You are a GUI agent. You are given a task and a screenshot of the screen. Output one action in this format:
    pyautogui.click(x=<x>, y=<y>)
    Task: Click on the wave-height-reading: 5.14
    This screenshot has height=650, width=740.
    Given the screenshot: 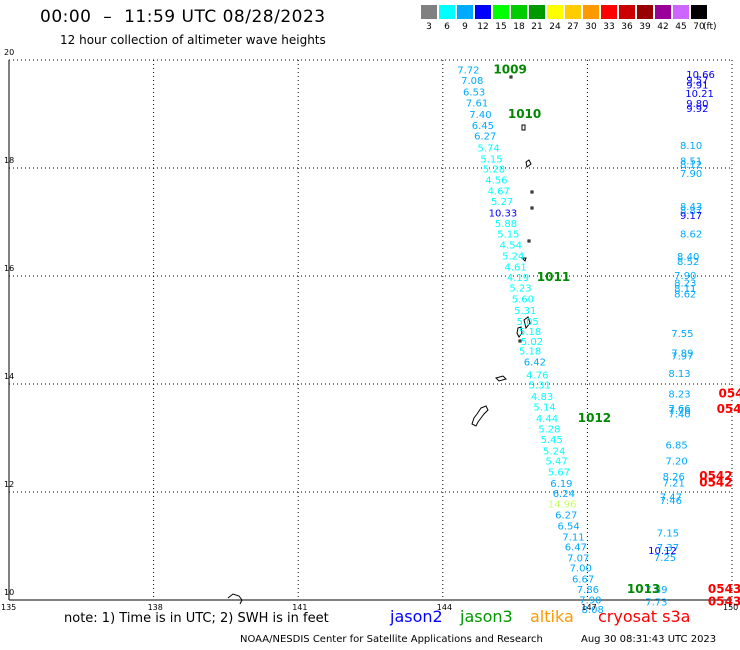 What is the action you would take?
    pyautogui.click(x=544, y=408)
    